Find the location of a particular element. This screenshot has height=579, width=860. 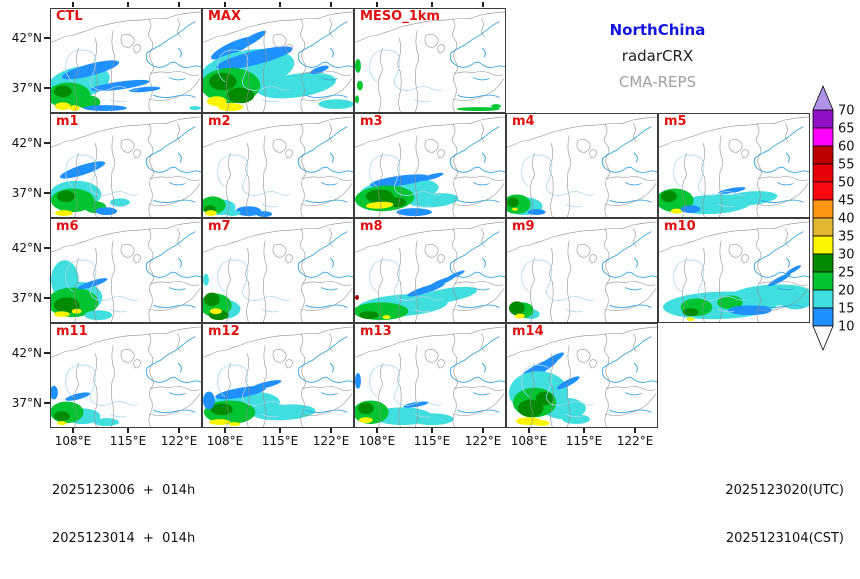

panel-label-m5: m5 is located at coordinates (675, 121).